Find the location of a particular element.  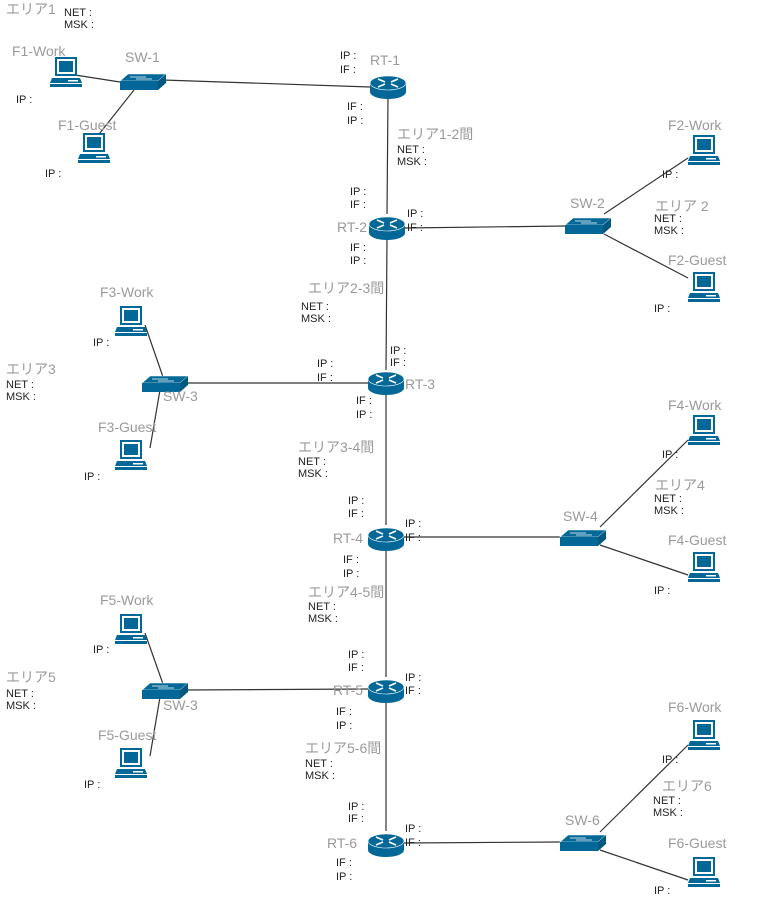

area-label: エリア3 is located at coordinates (31, 369).